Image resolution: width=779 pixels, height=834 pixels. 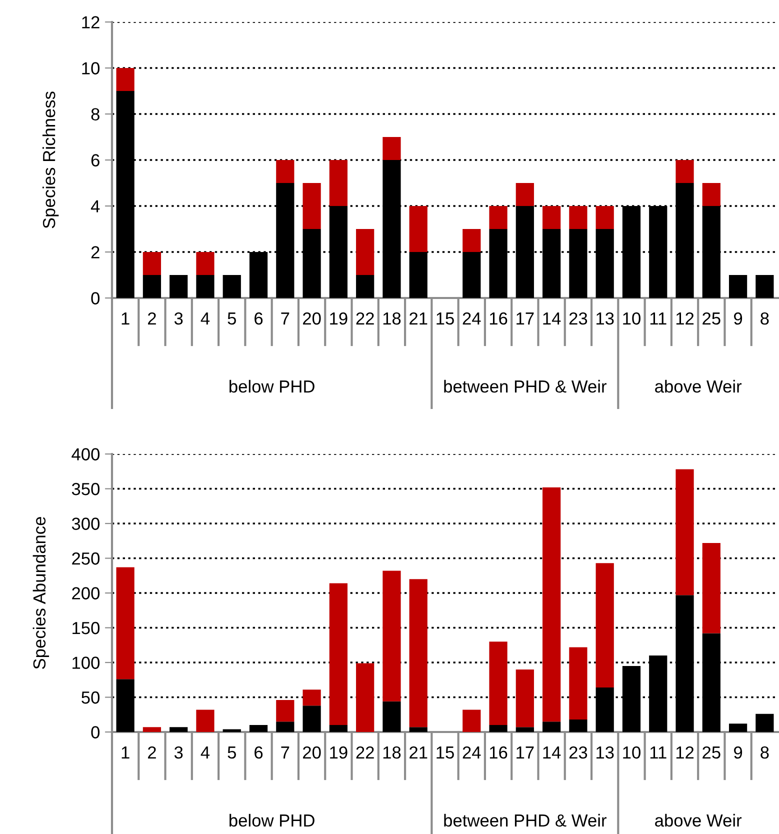 What do you see at coordinates (50, 160) in the screenshot?
I see `y-axis-title: Species Richness` at bounding box center [50, 160].